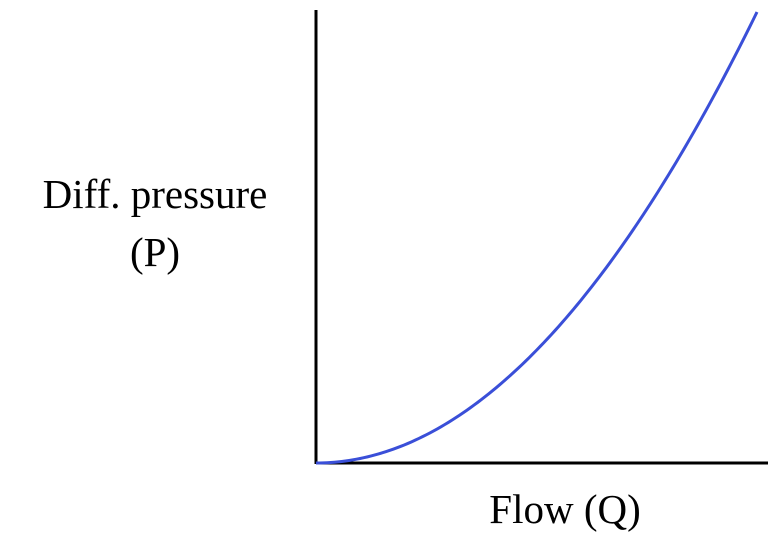 The height and width of the screenshot is (542, 783). I want to click on x-axis-label: Flow (Q), so click(565, 509).